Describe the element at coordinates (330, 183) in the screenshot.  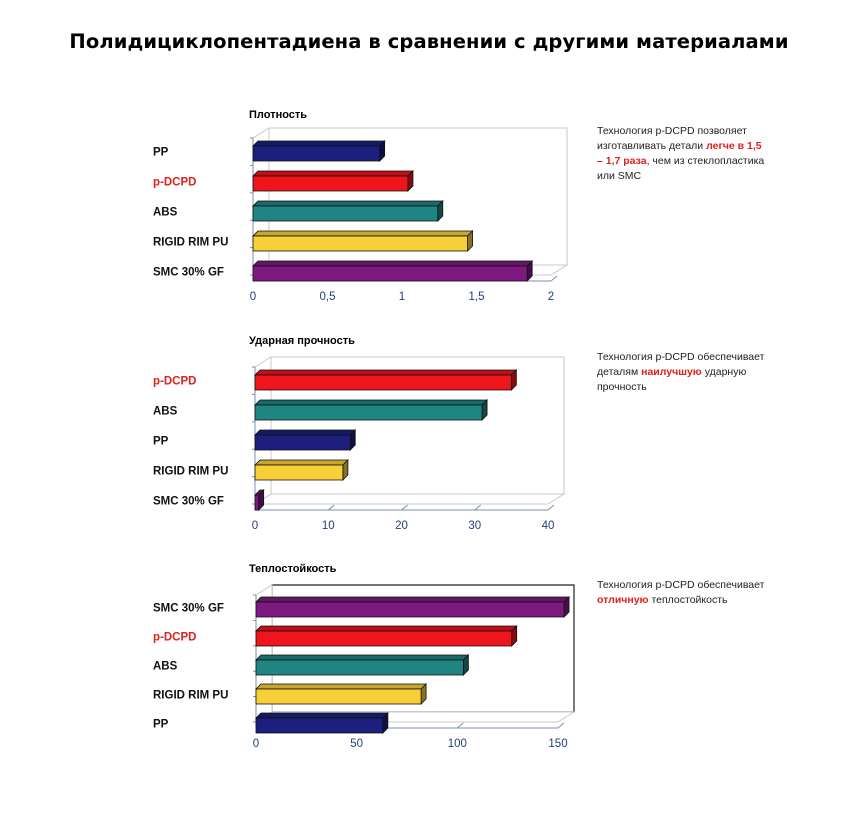
I see `bar-0-p-dcpd` at that location.